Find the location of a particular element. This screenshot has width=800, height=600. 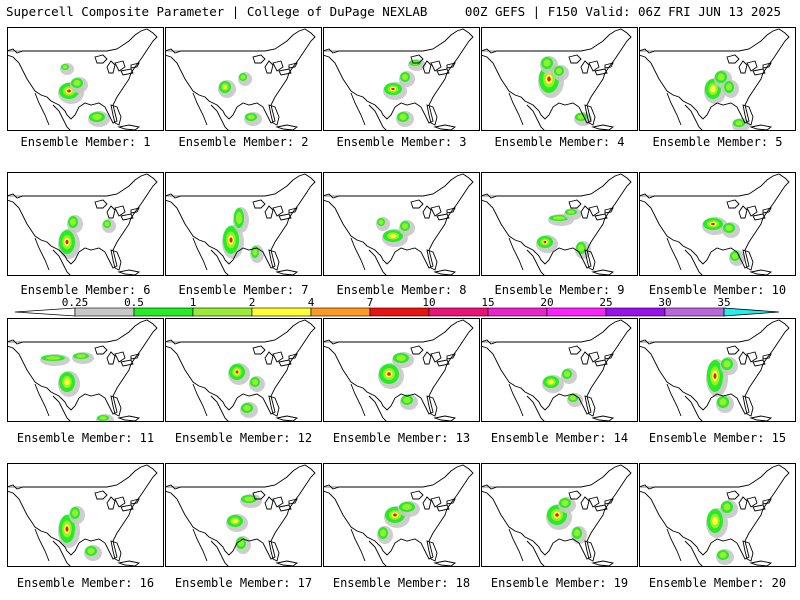

colorbar-label: 7 is located at coordinates (370, 302).